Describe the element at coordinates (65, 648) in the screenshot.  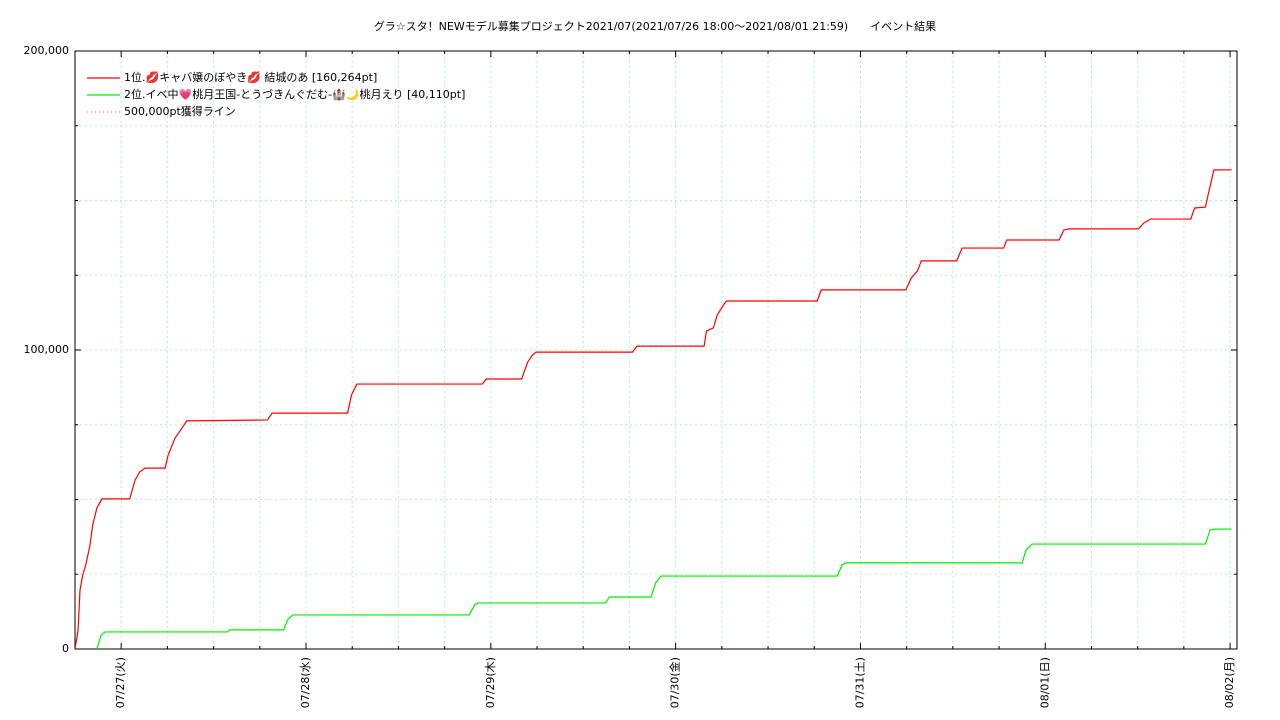
I see `y-tick-label: 0` at that location.